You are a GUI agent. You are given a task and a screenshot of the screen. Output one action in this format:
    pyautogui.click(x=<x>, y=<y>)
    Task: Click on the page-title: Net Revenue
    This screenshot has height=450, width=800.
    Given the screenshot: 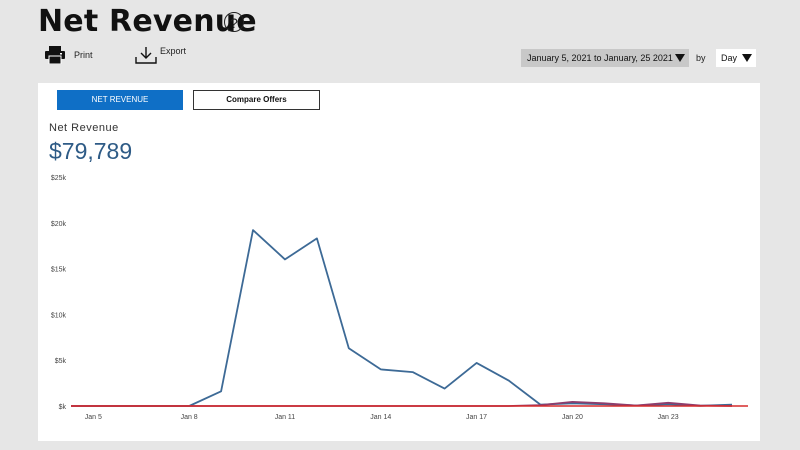 What is the action you would take?
    pyautogui.click(x=147, y=21)
    